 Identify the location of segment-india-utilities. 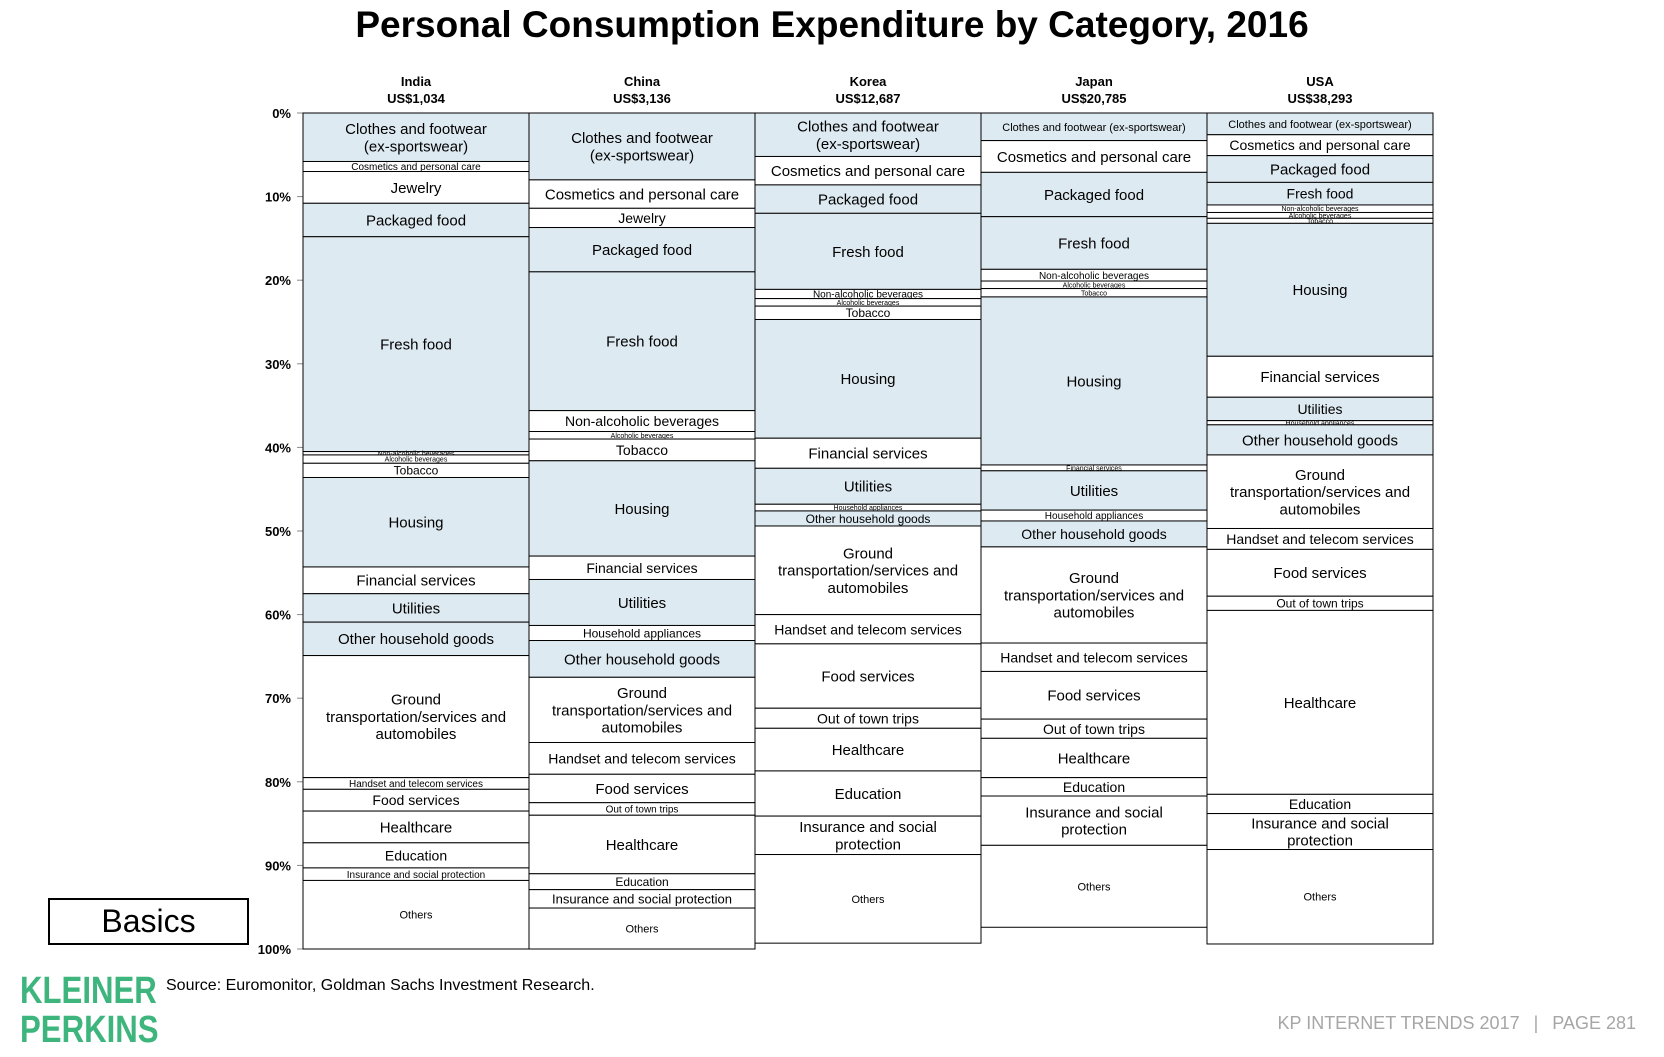
(416, 608).